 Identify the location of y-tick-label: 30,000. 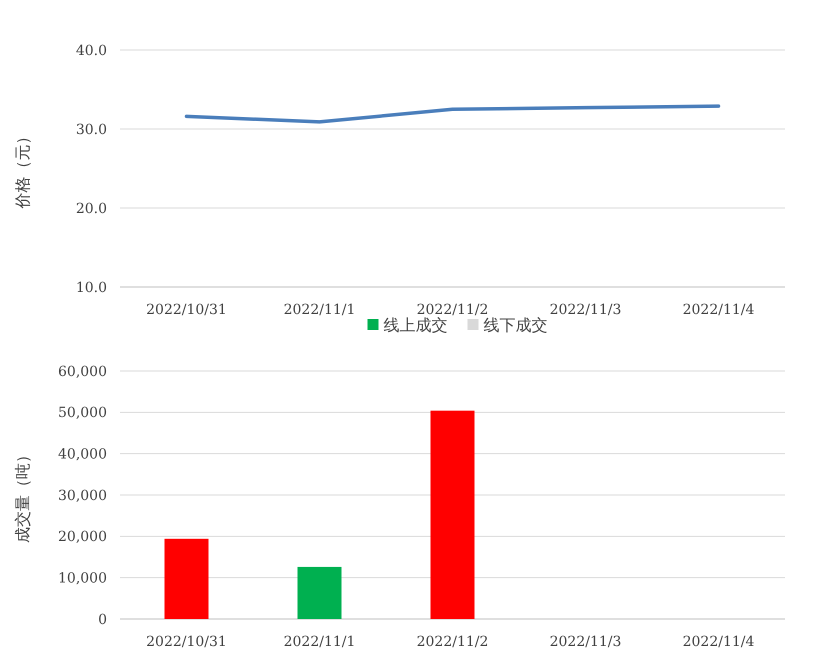
(82, 496).